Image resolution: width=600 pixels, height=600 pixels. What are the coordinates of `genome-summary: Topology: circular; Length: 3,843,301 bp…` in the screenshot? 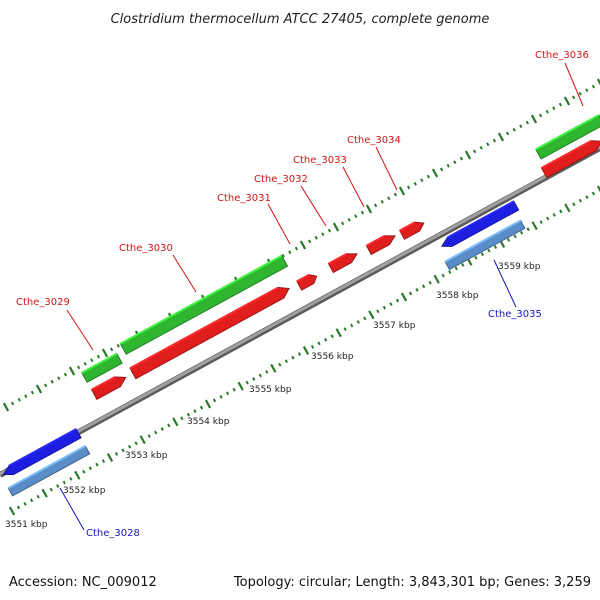 It's located at (412, 582).